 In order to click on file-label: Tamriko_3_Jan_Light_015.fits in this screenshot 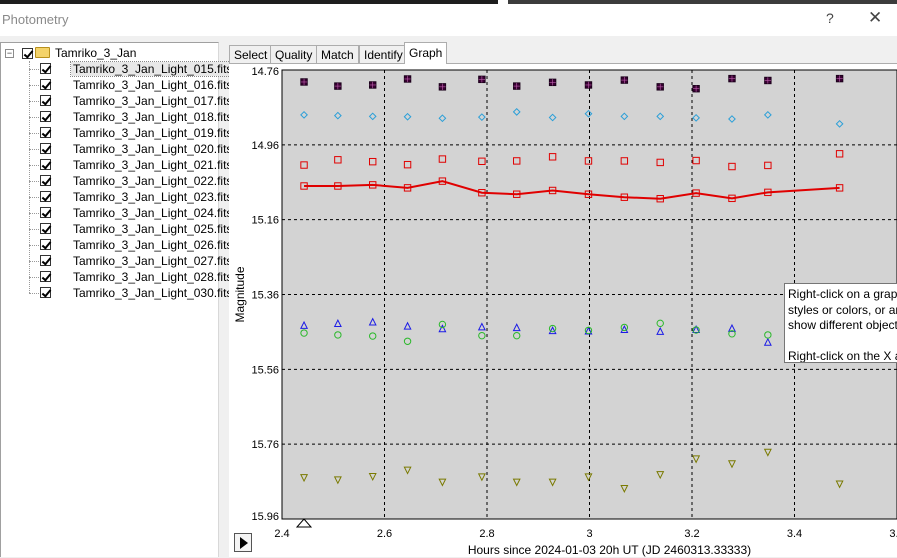, I will do `click(152, 69)`.